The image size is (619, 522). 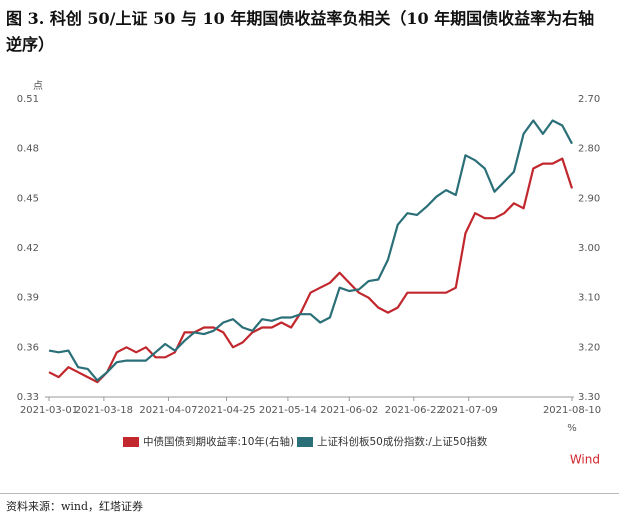 I want to click on y2-tick-label: 2.70, so click(x=589, y=99).